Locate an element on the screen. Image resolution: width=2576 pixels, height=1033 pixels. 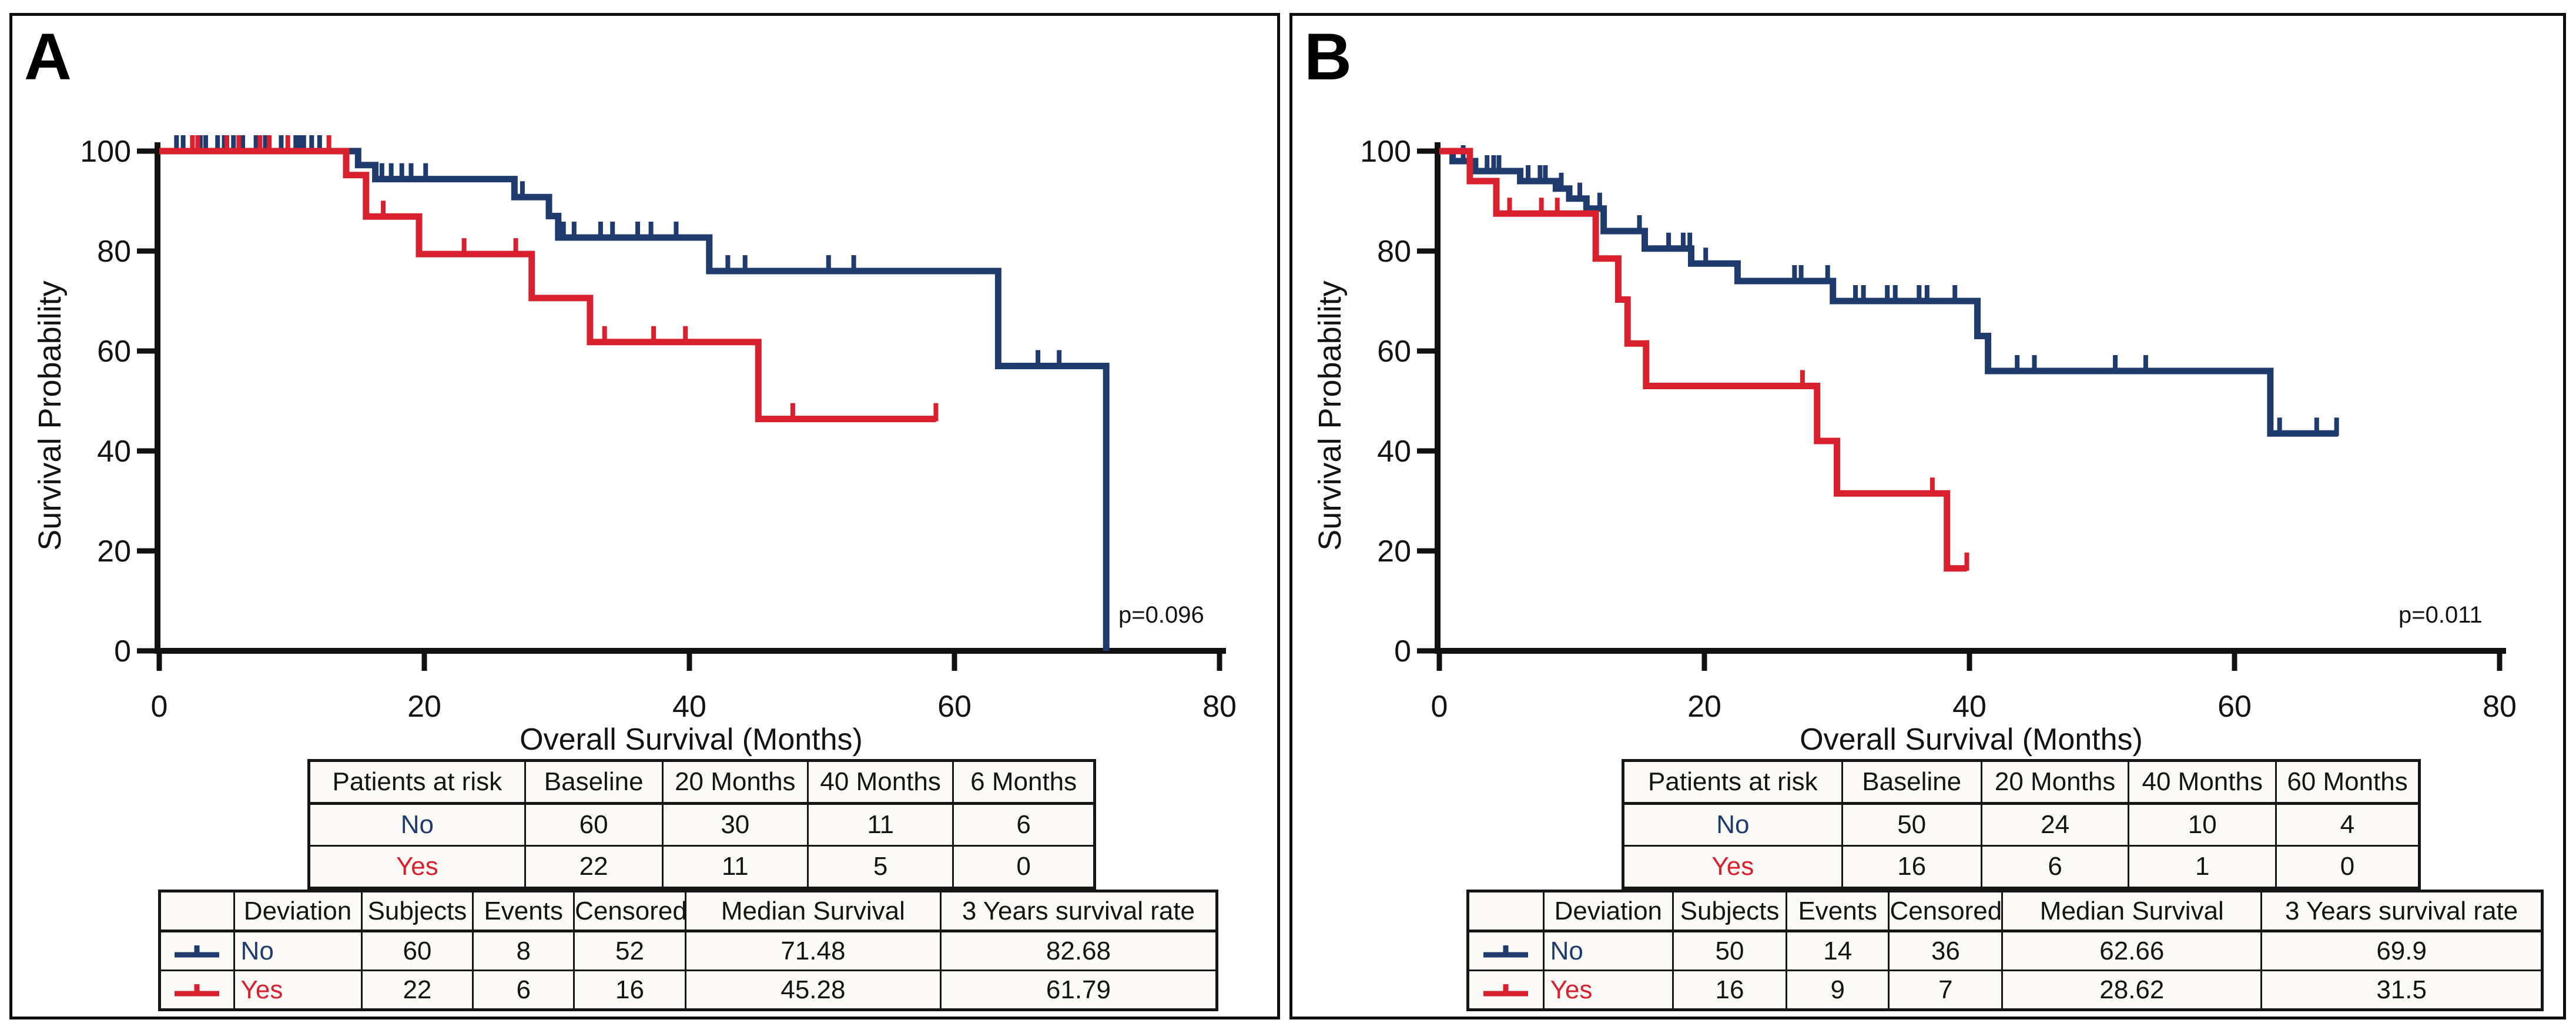
table-header-cell: Median Survival is located at coordinates (813, 911).